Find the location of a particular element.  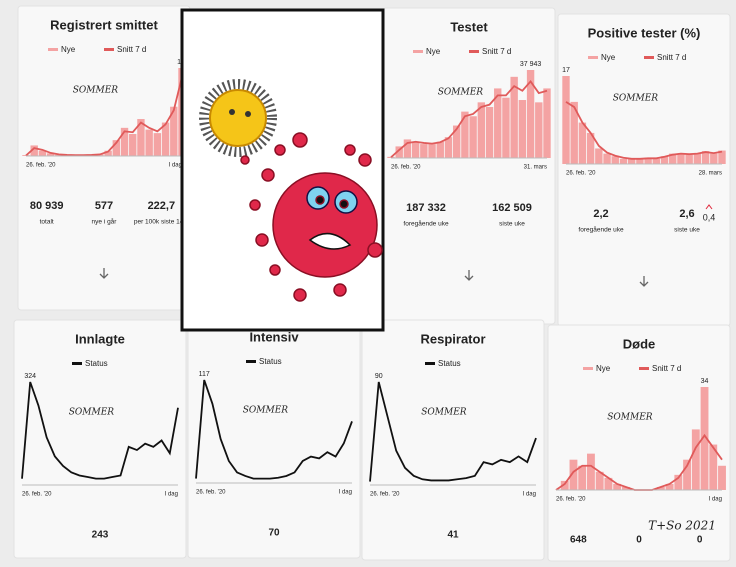

peak-label: 37 943 is located at coordinates (531, 64).